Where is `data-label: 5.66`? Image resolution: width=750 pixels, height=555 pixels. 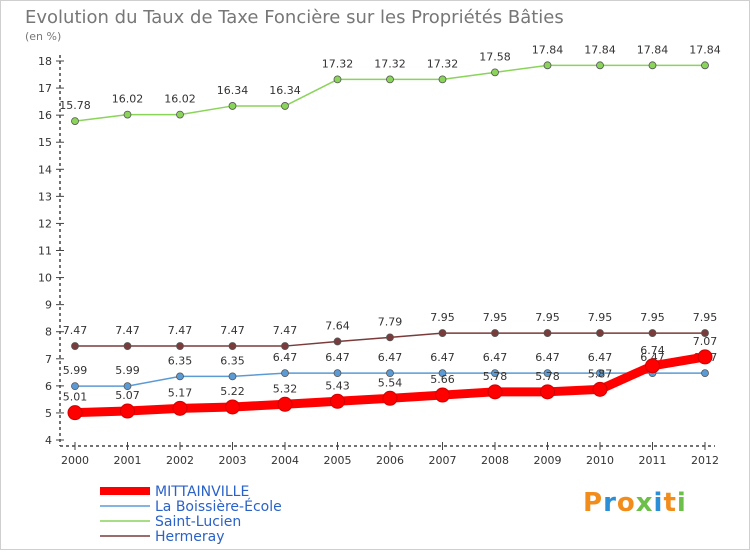
data-label: 5.66 is located at coordinates (442, 379).